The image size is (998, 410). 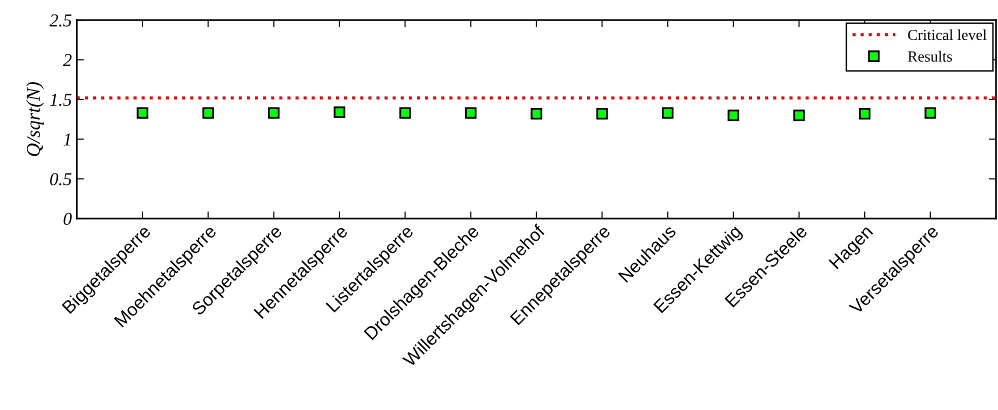 I want to click on y-axis-title: Q/sqrt(N), so click(x=35, y=119).